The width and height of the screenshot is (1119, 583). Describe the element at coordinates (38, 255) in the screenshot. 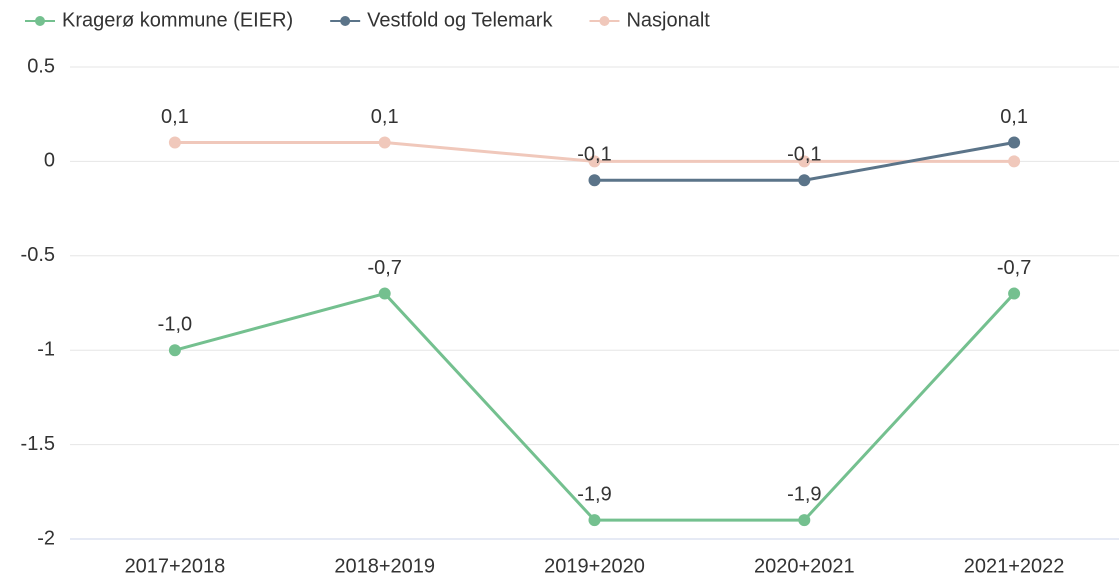

I see `y-tick-label: -0.5` at that location.